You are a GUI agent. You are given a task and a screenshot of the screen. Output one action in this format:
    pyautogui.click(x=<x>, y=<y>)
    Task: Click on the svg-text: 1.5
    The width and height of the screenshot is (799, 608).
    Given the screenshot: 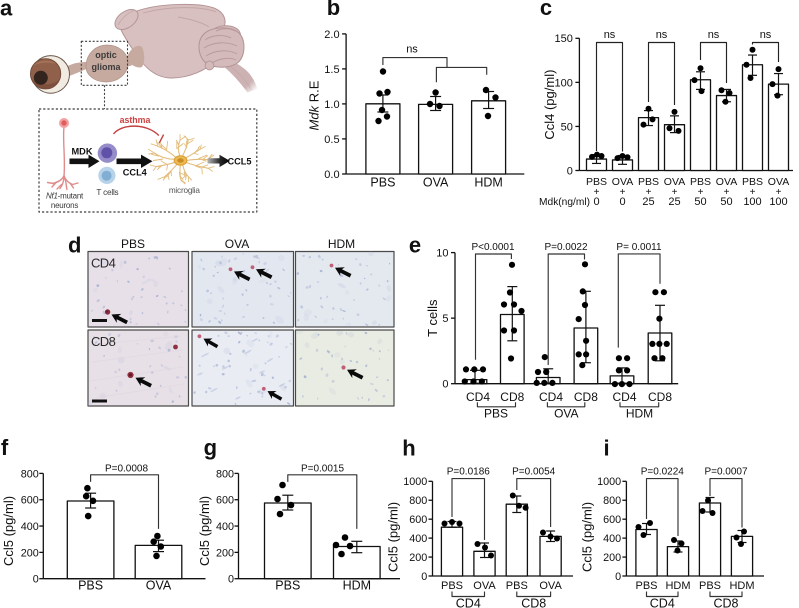 What is the action you would take?
    pyautogui.click(x=331, y=70)
    